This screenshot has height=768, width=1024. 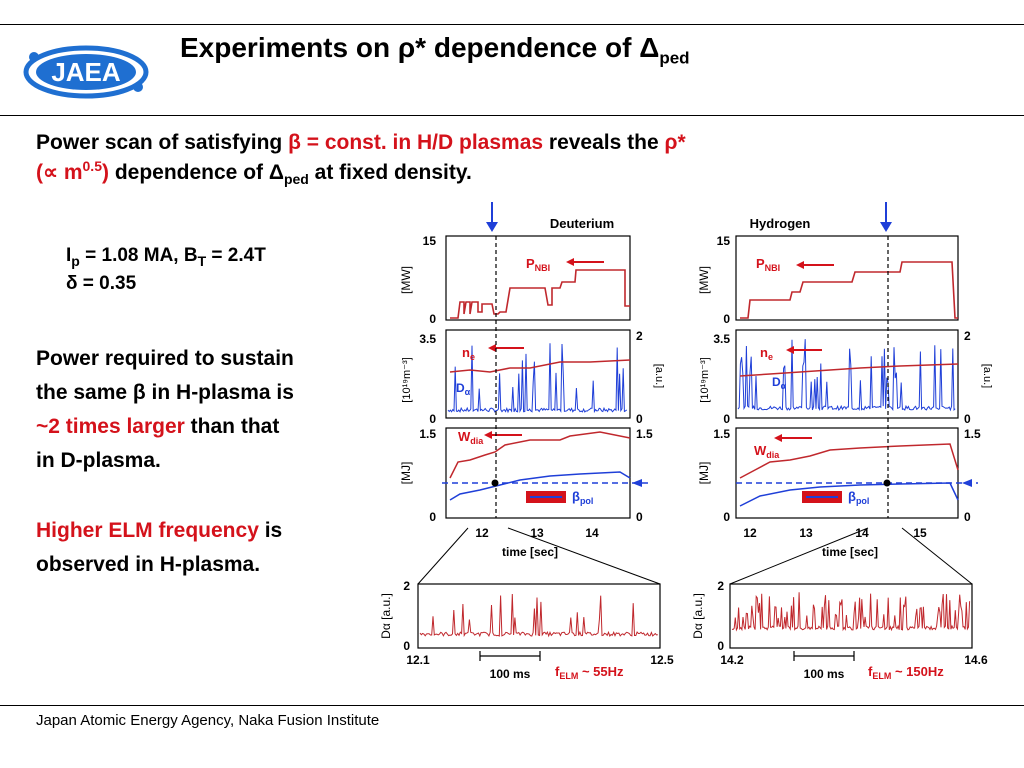 I want to click on h-density-frame, so click(x=847, y=374).